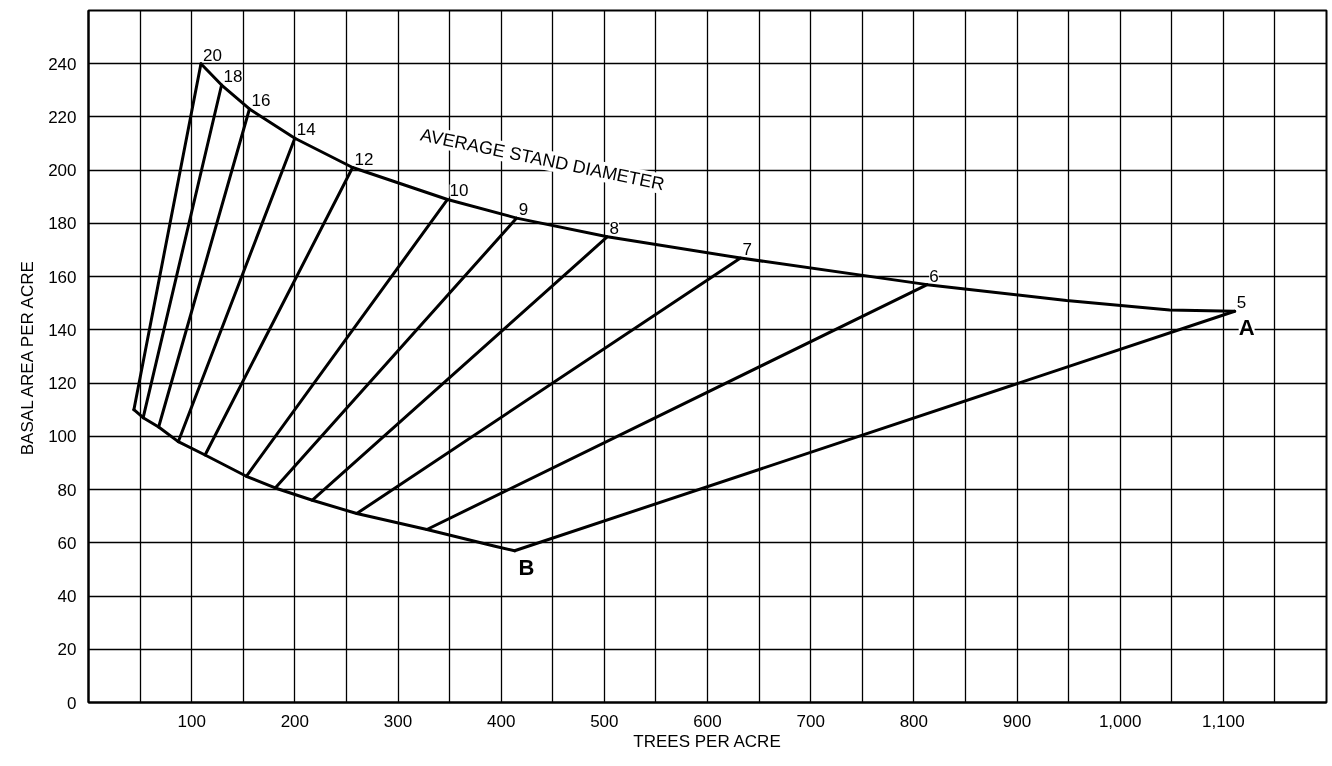 This screenshot has width=1332, height=766. What do you see at coordinates (67, 490) in the screenshot?
I see `y-tick-label: 80` at bounding box center [67, 490].